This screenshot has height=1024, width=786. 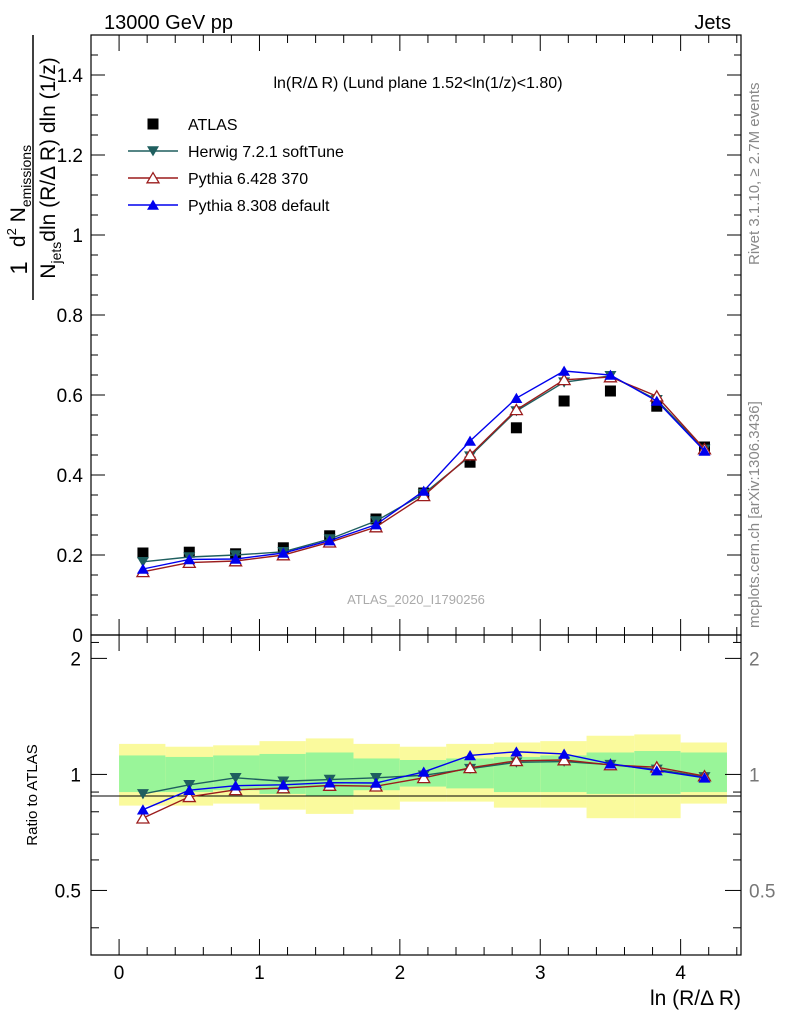 I want to click on ratio-series, so click(x=423, y=785).